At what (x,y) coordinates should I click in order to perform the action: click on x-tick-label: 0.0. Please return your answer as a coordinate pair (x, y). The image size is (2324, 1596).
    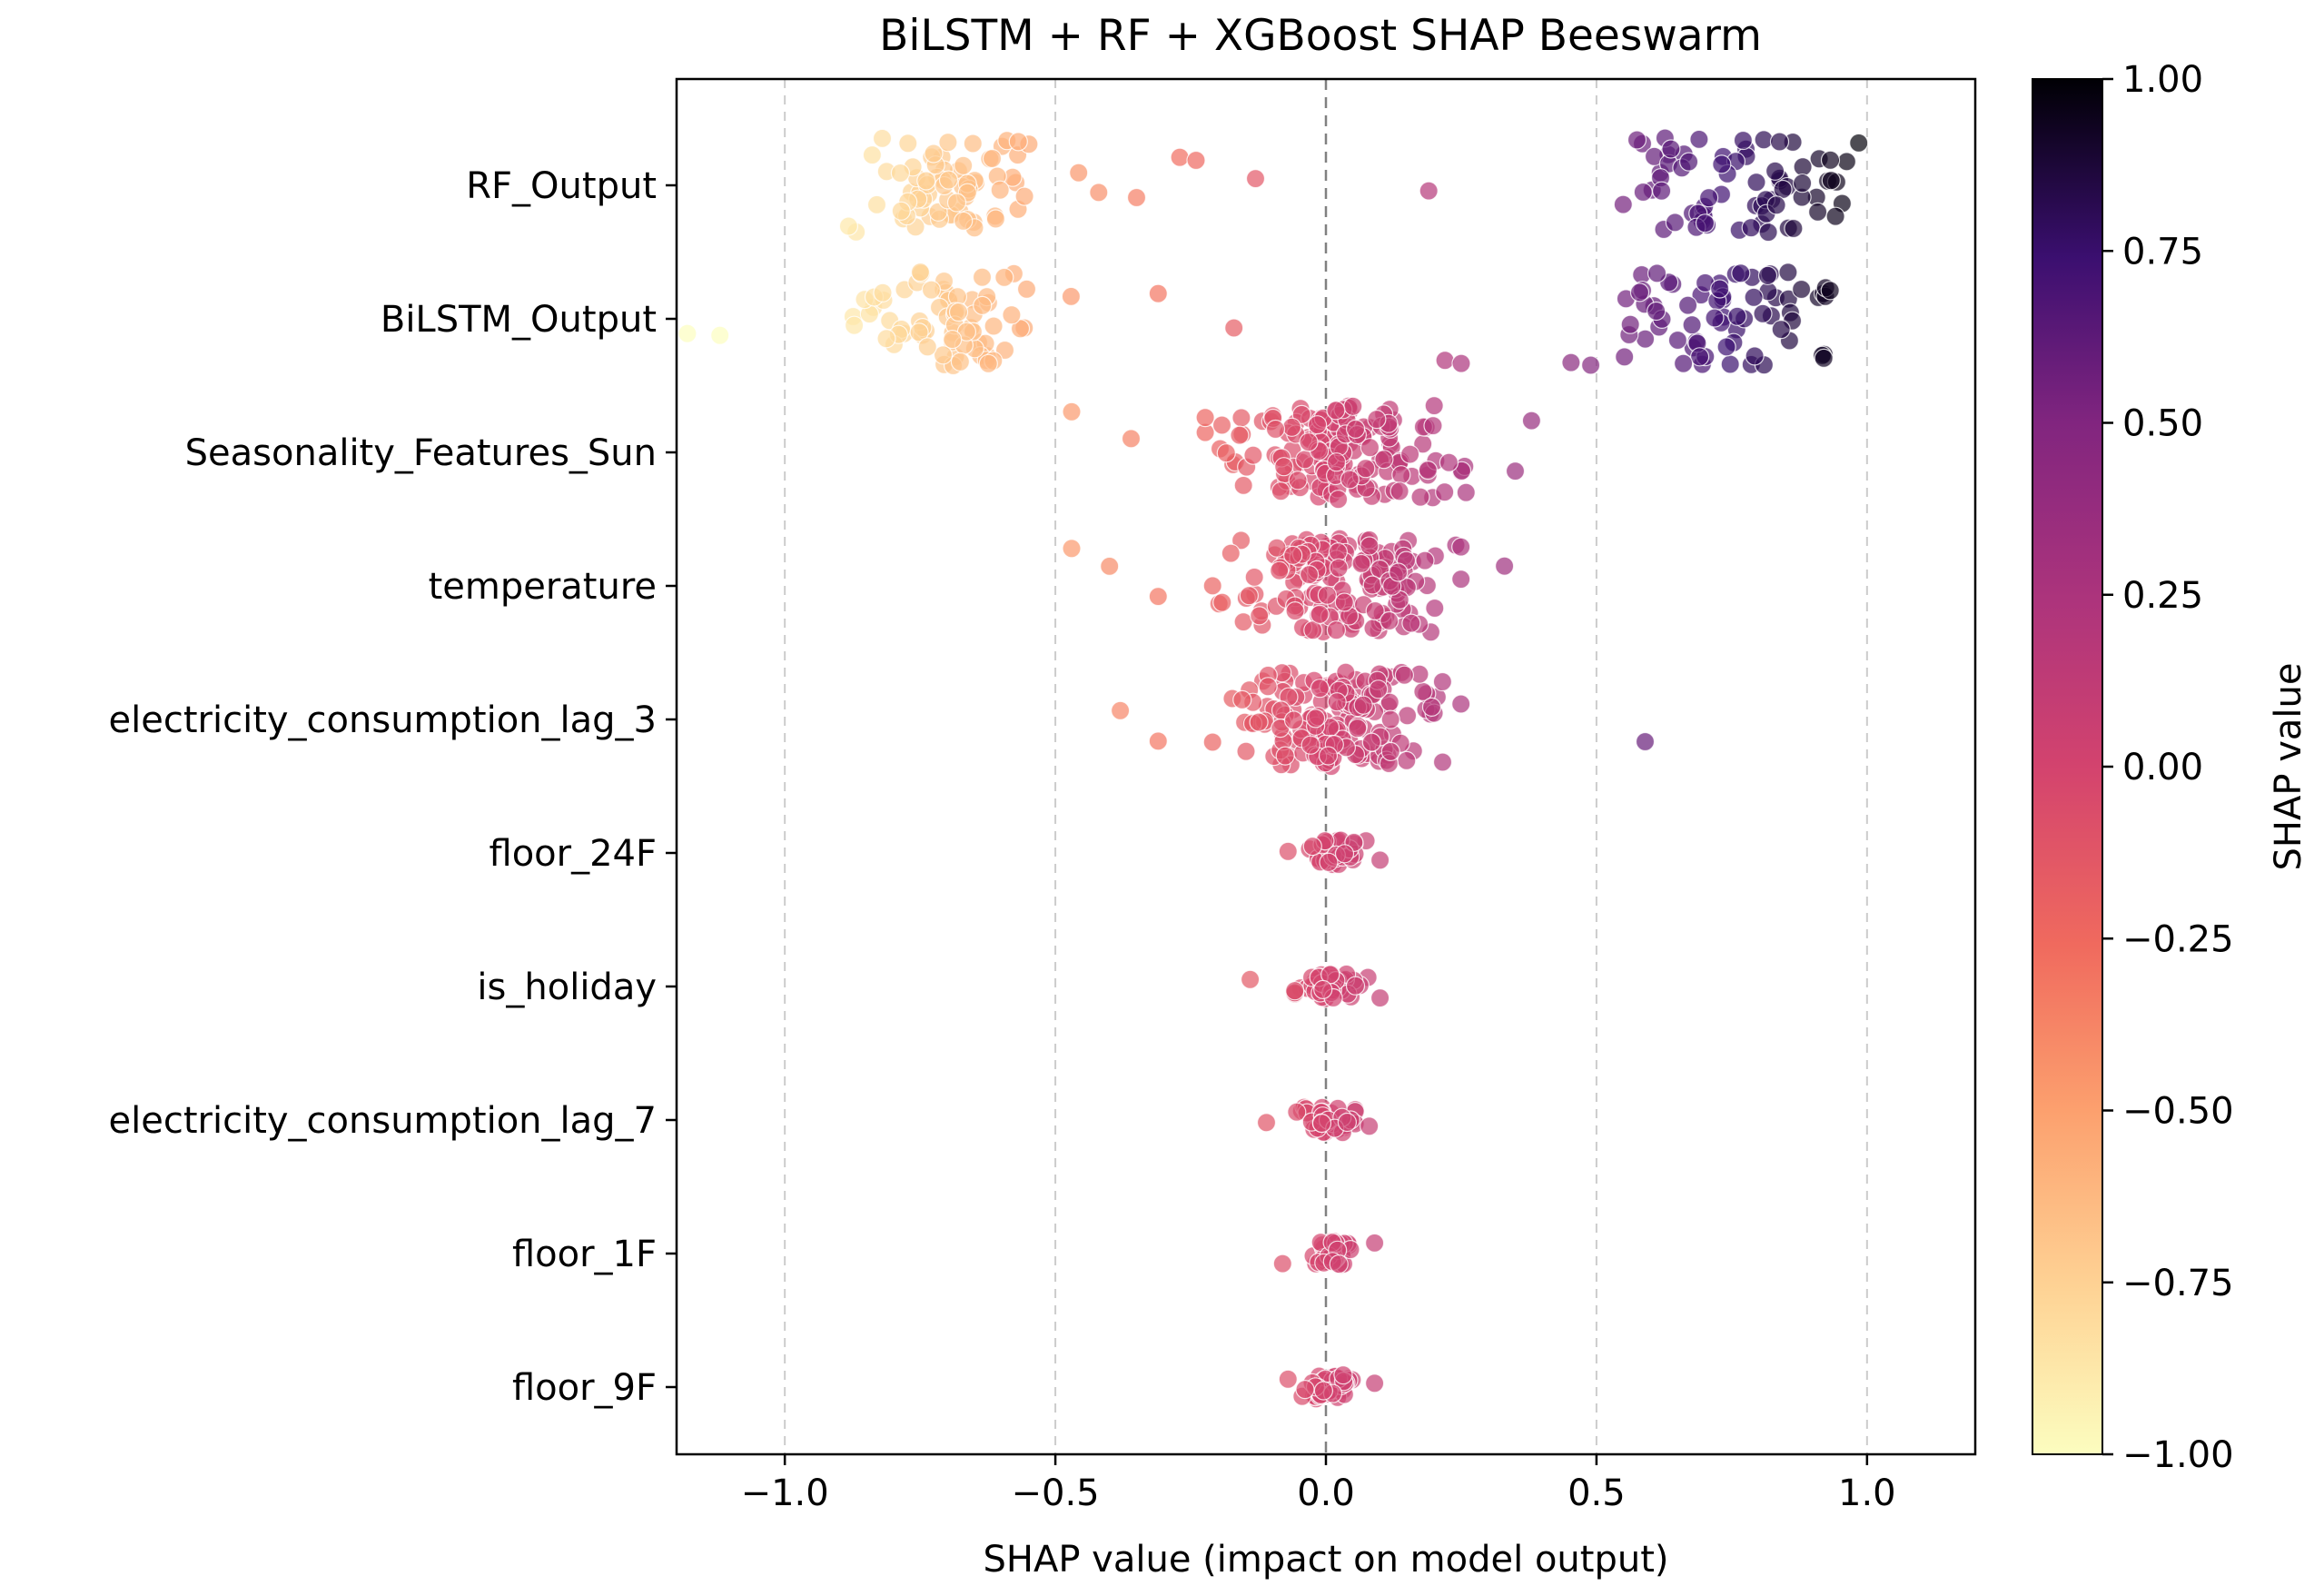
    Looking at the image, I should click on (1326, 1493).